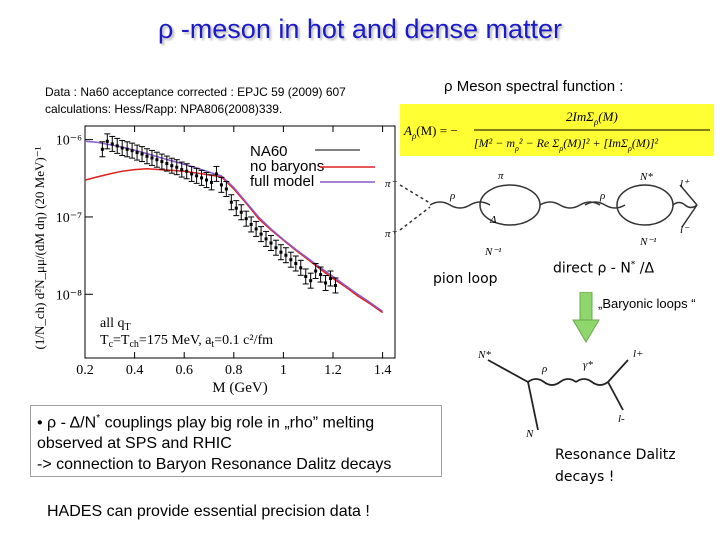 The width and height of the screenshot is (720, 540). Describe the element at coordinates (689, 216) in the screenshot. I see `lepton-minus-line` at that location.